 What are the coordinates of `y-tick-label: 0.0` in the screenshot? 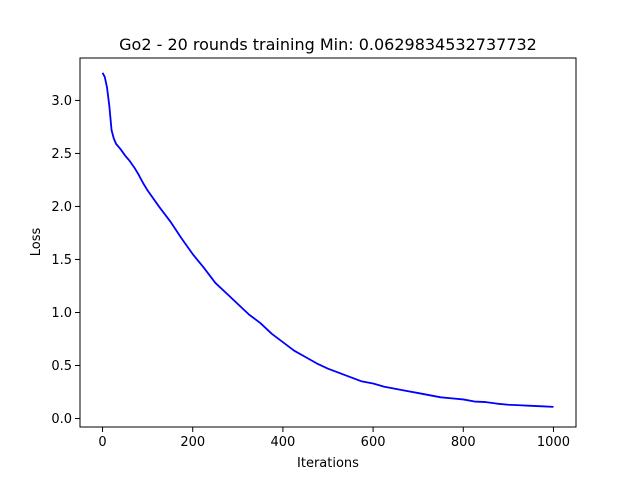 It's located at (61, 419).